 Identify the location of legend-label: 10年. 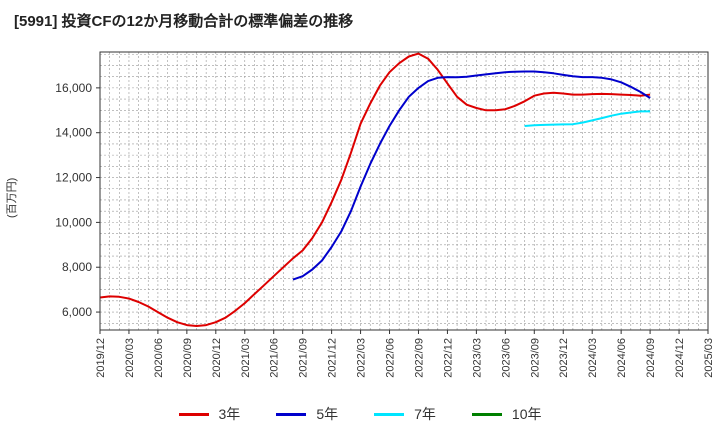
(526, 414).